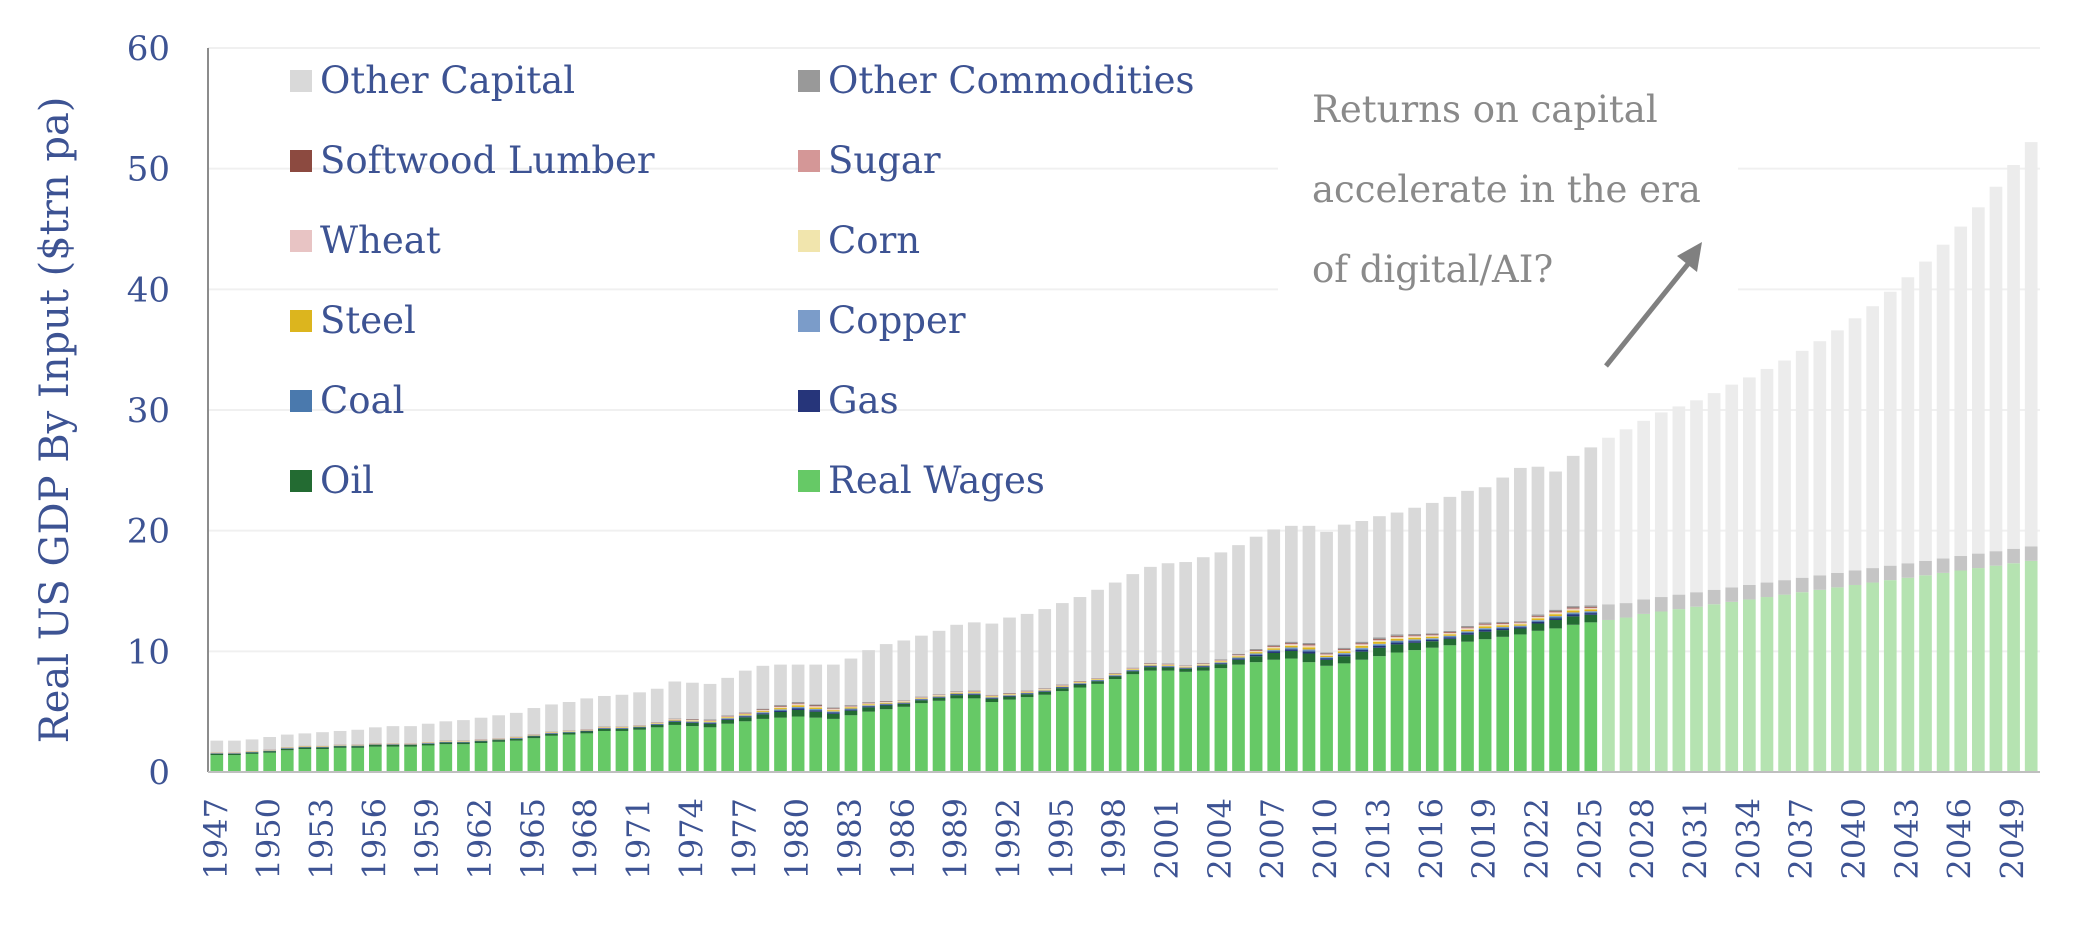 The width and height of the screenshot is (2079, 941). I want to click on annotation-backdrop, so click(1508, 181).